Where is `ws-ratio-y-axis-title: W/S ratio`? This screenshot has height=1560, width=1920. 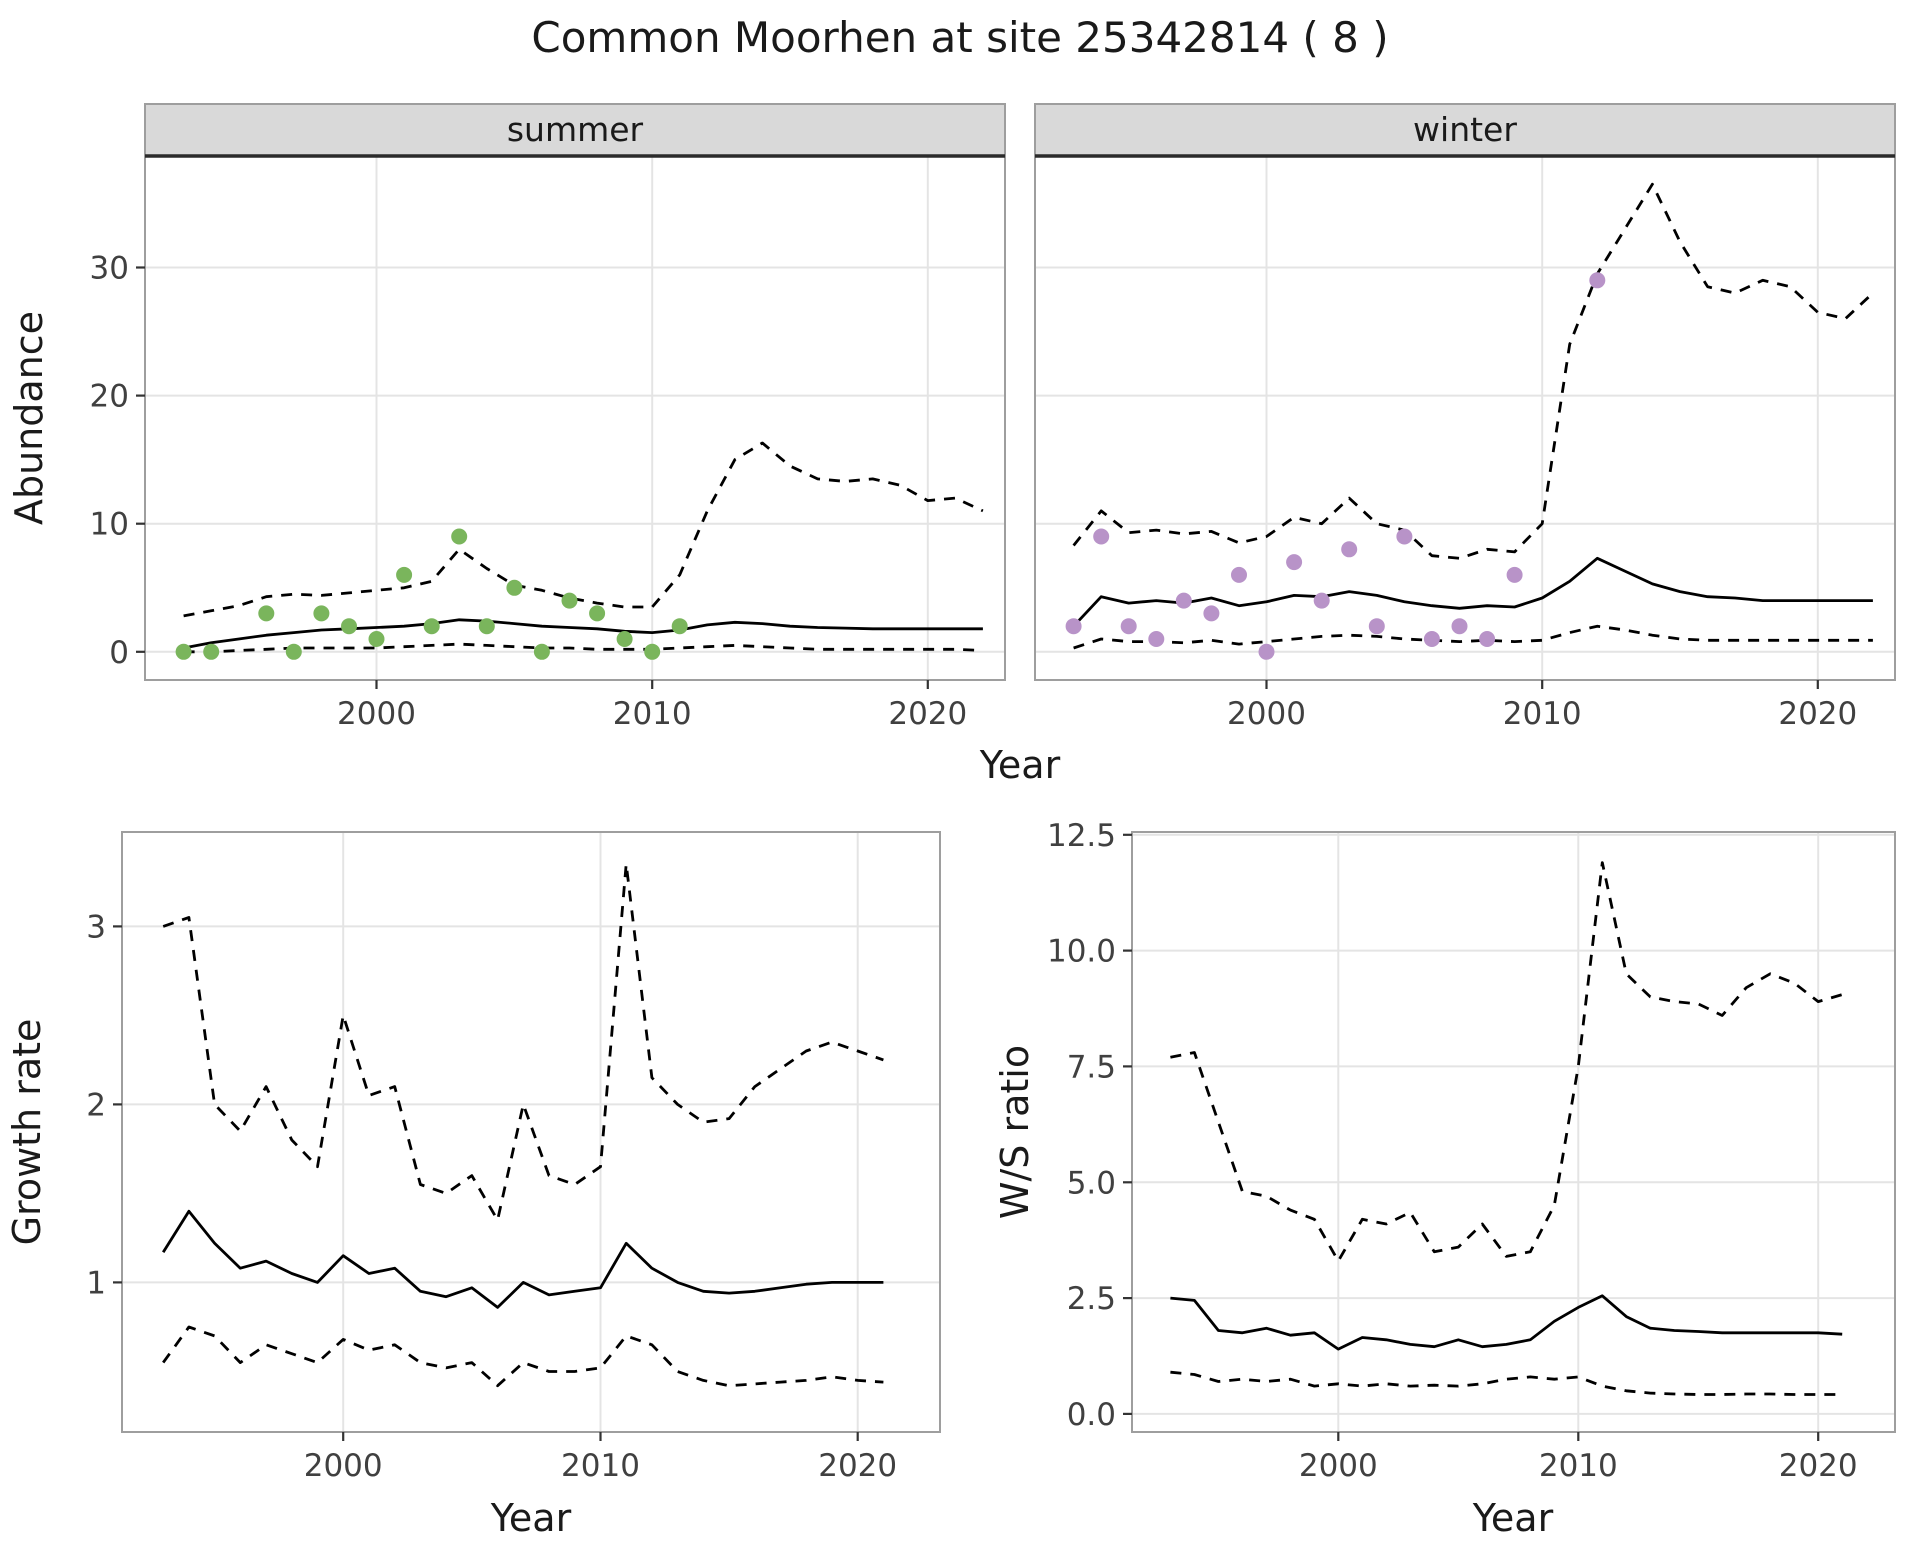
ws-ratio-y-axis-title: W/S ratio is located at coordinates (1015, 1132).